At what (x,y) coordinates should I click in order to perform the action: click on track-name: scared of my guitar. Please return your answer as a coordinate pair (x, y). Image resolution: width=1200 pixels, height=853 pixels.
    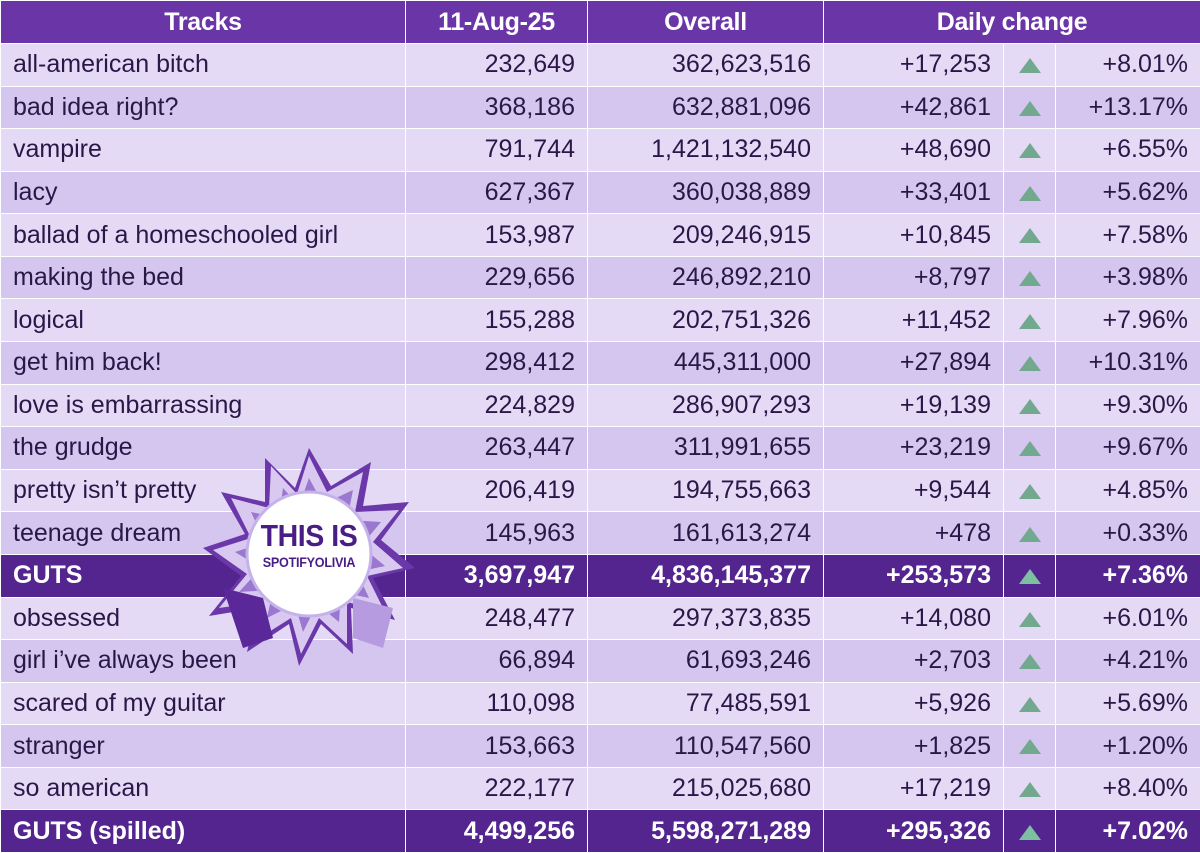
    Looking at the image, I should click on (203, 703).